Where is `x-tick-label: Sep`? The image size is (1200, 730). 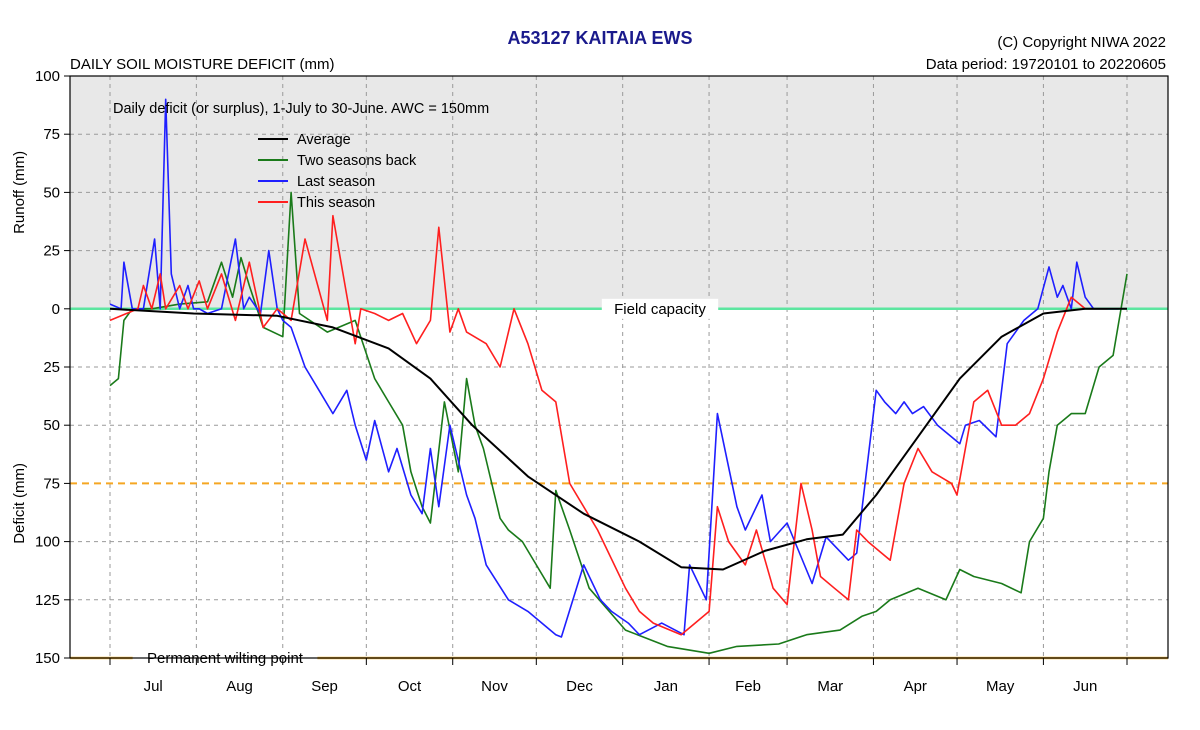 x-tick-label: Sep is located at coordinates (324, 686).